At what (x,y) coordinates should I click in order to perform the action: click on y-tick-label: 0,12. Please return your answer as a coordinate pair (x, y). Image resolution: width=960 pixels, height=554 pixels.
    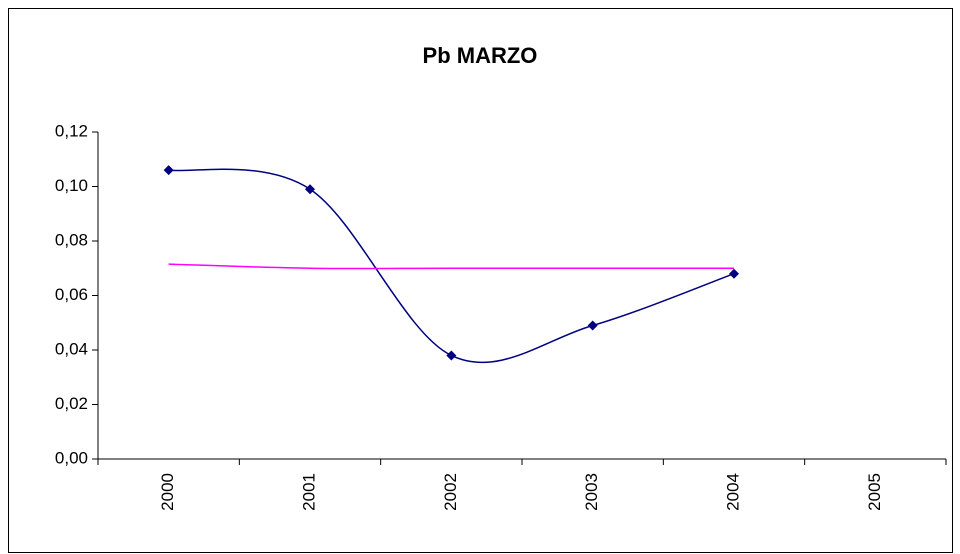
    Looking at the image, I should click on (71, 130).